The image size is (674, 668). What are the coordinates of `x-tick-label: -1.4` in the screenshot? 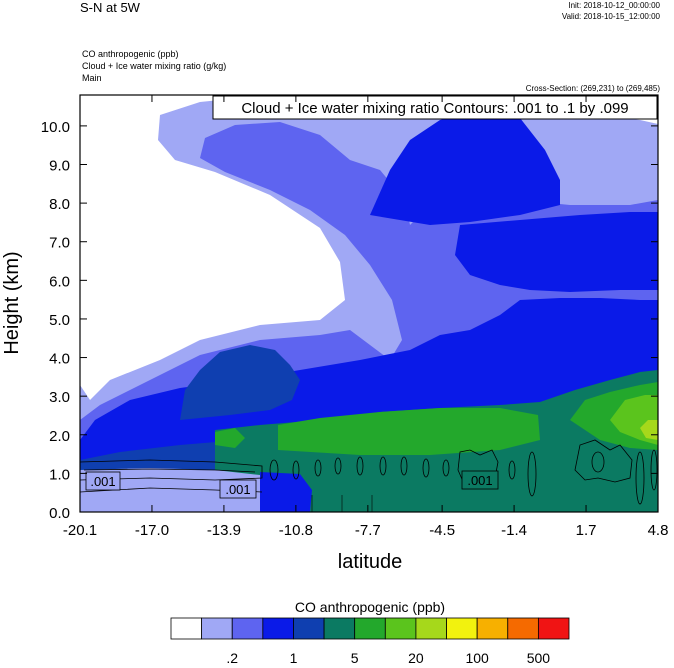 It's located at (514, 530).